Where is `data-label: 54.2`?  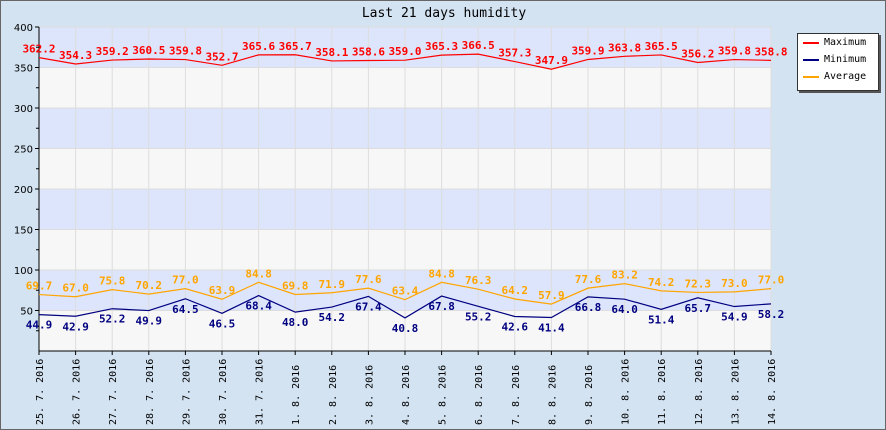
data-label: 54.2 is located at coordinates (332, 317).